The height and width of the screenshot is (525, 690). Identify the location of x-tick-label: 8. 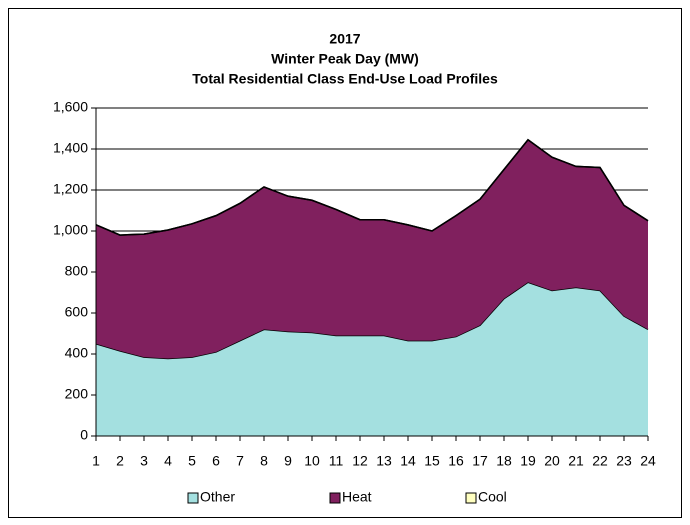
(264, 461).